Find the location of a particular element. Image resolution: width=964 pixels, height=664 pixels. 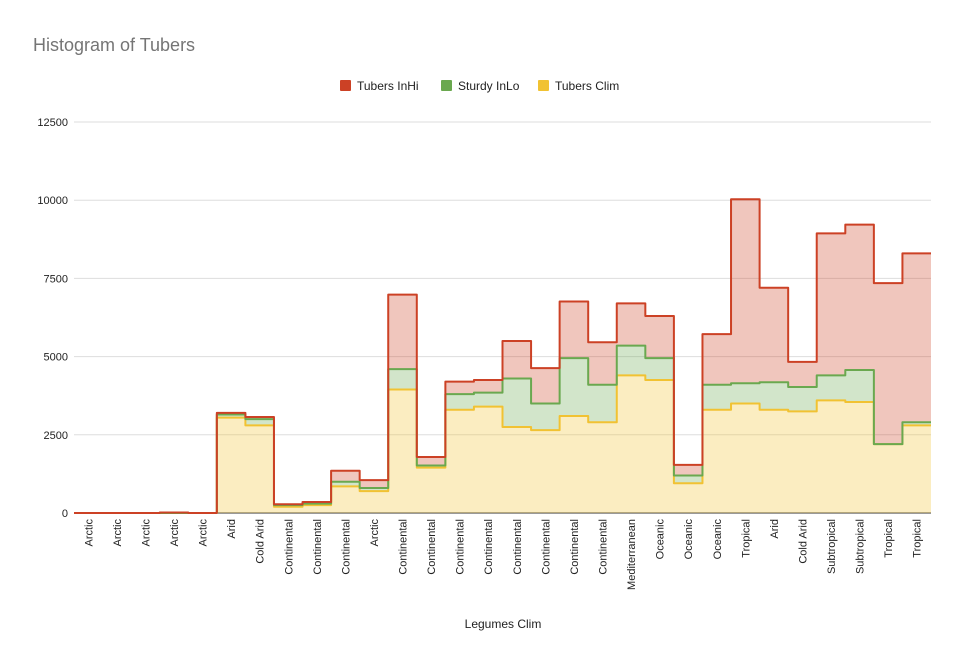

legend-label-tubers-inhi: Tubers InHi is located at coordinates (388, 86).